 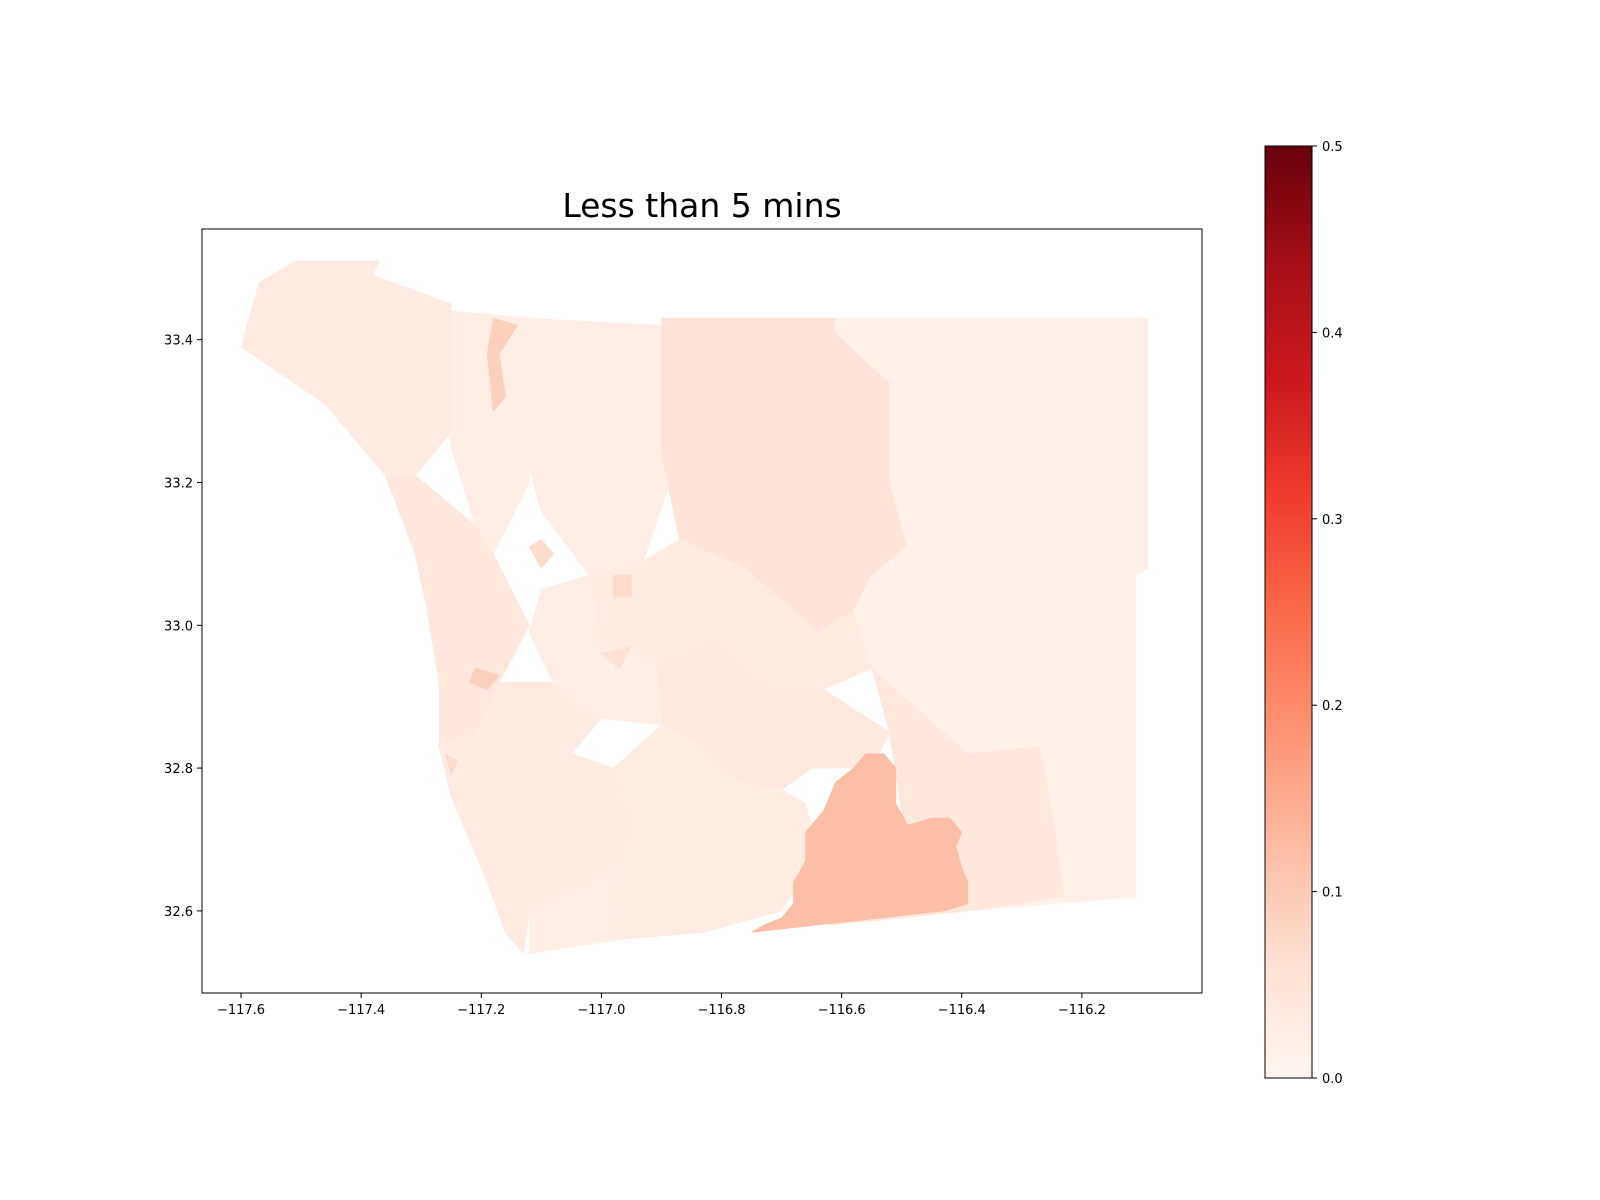 What do you see at coordinates (346, 368) in the screenshot?
I see `region-north-coastal` at bounding box center [346, 368].